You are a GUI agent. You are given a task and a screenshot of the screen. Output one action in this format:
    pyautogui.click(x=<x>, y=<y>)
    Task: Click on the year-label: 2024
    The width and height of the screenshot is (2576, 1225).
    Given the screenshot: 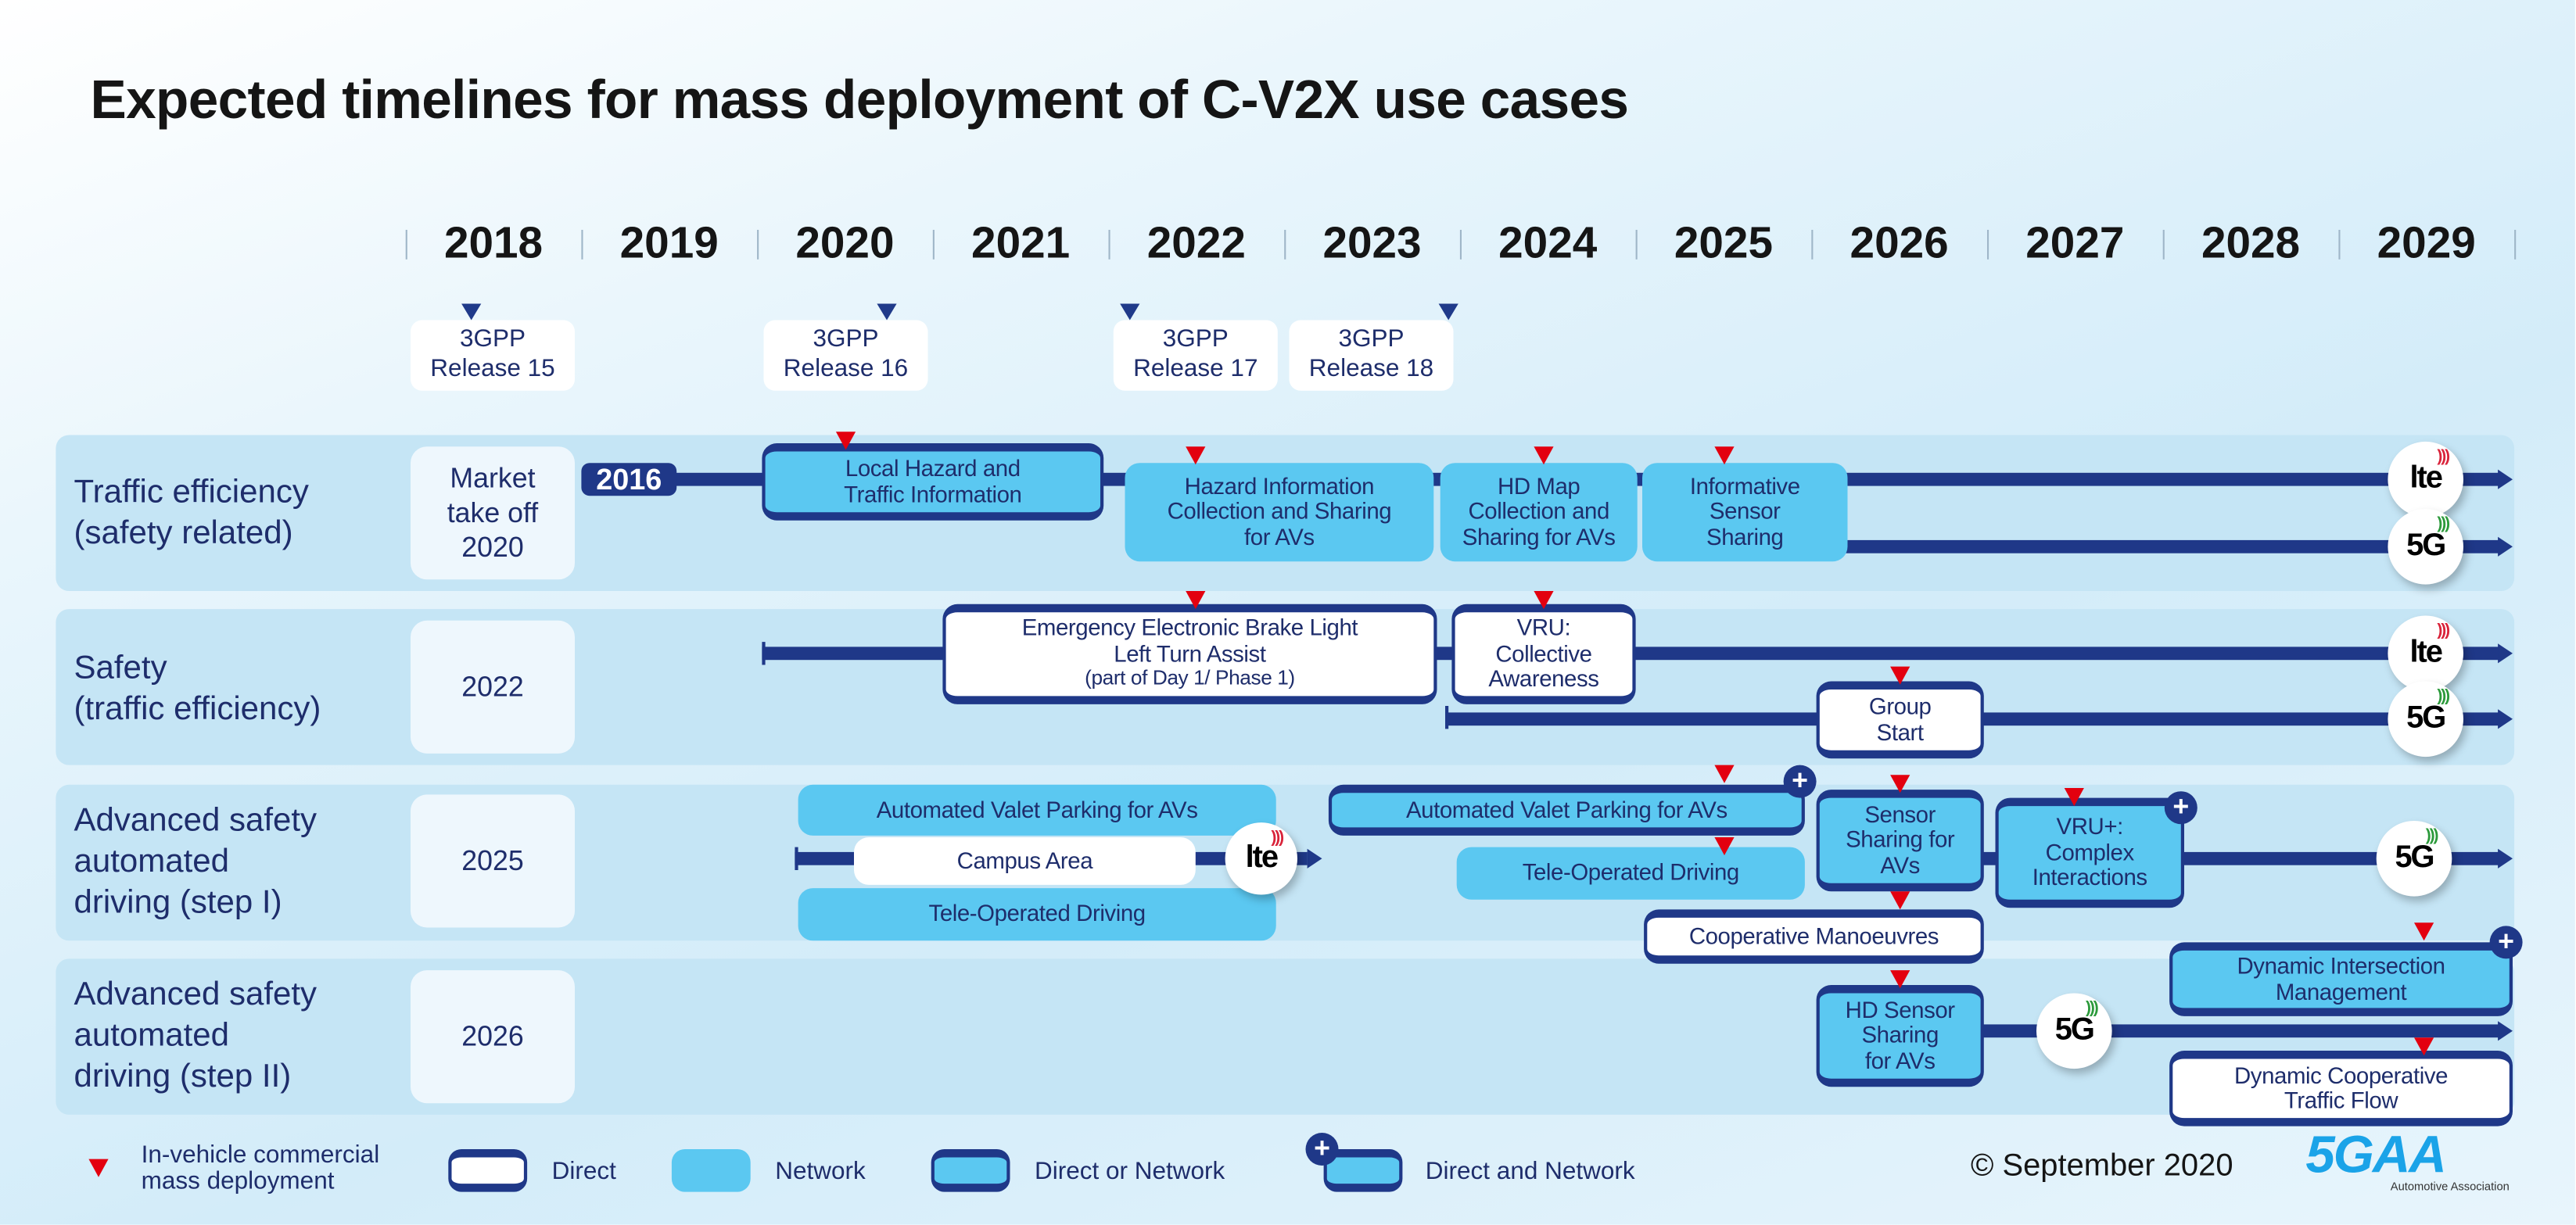 What is the action you would take?
    pyautogui.click(x=1548, y=243)
    